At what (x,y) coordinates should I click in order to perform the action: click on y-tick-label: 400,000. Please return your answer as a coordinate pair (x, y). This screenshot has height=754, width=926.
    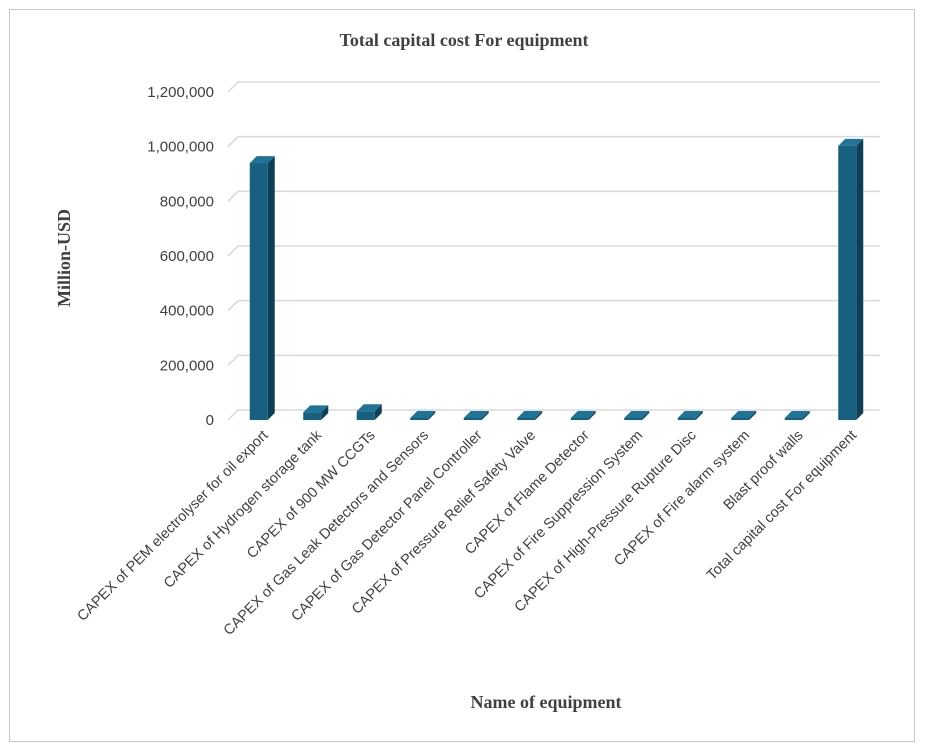
    Looking at the image, I should click on (187, 311).